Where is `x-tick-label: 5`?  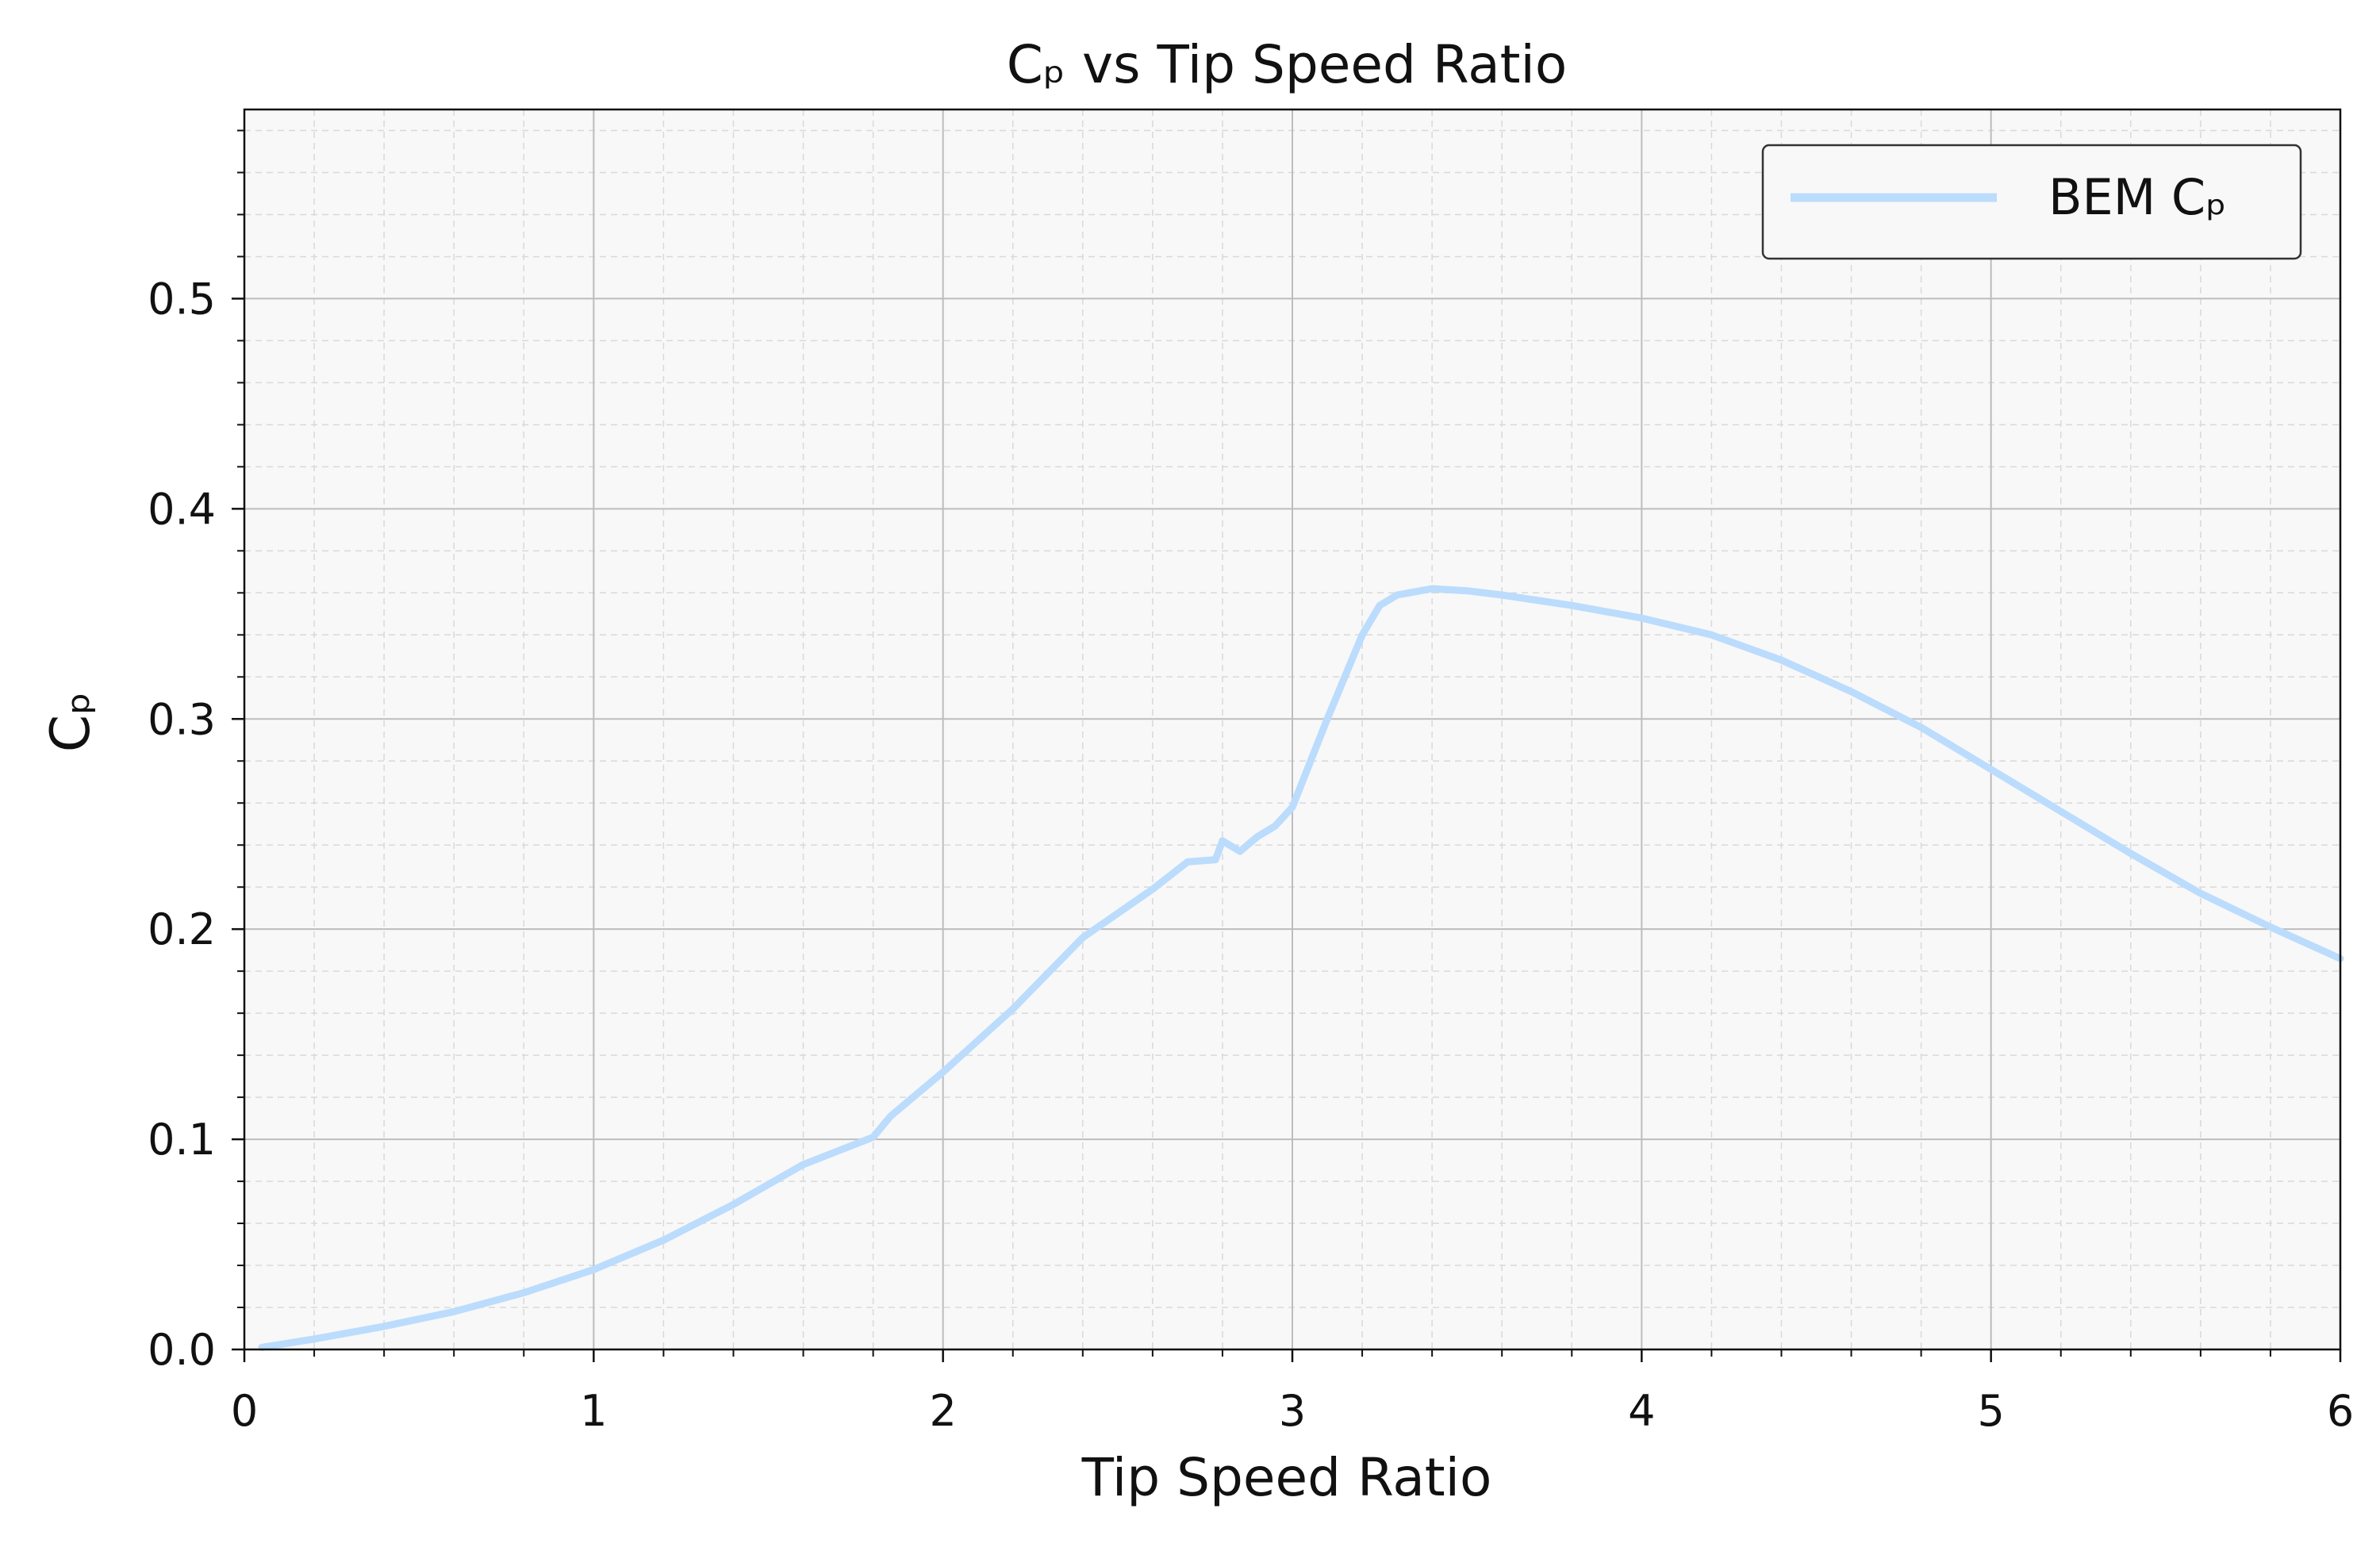
x-tick-label: 5 is located at coordinates (1990, 1411).